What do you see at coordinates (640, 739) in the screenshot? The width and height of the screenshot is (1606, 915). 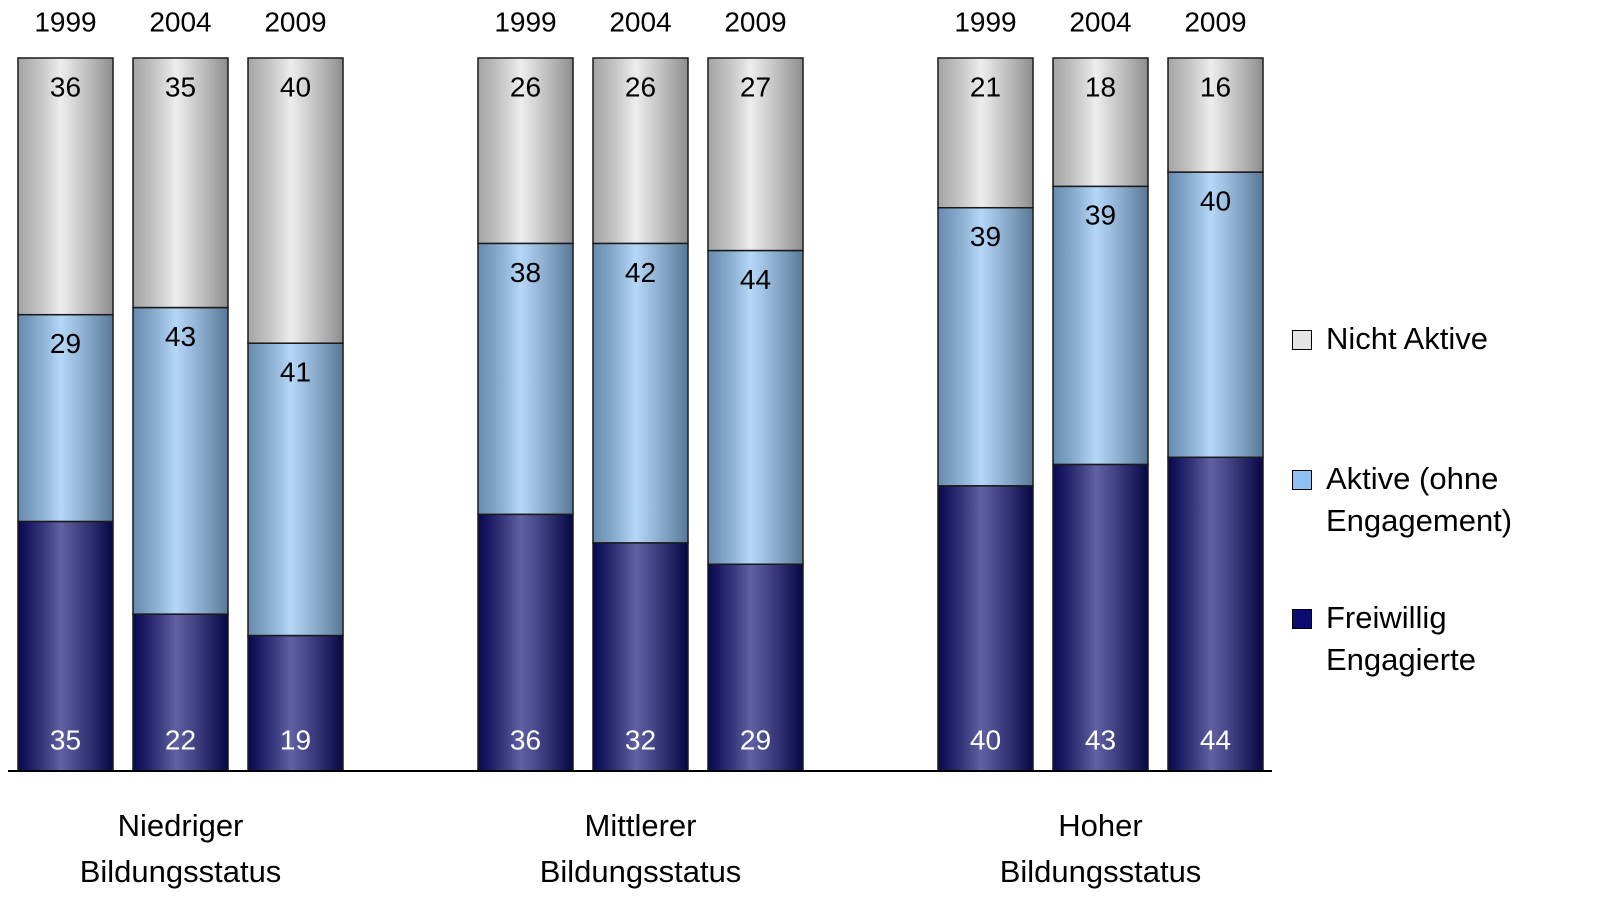 I see `data-label: 32` at bounding box center [640, 739].